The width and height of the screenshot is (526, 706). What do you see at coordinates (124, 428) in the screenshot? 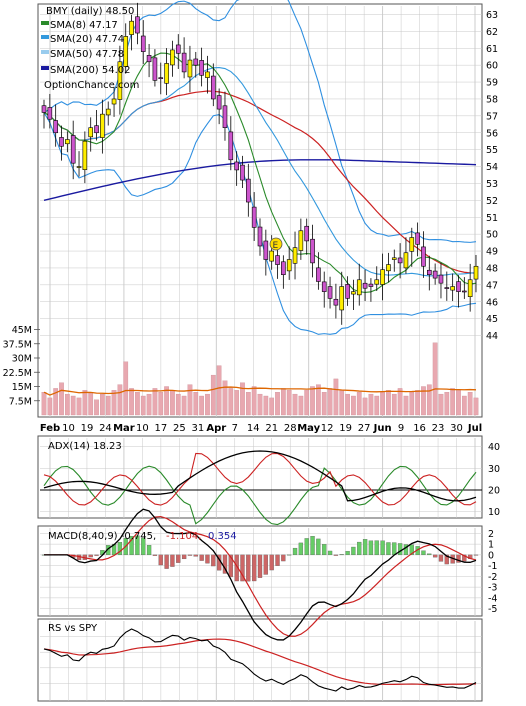
I see `x-tick-label: Mar` at bounding box center [124, 428].